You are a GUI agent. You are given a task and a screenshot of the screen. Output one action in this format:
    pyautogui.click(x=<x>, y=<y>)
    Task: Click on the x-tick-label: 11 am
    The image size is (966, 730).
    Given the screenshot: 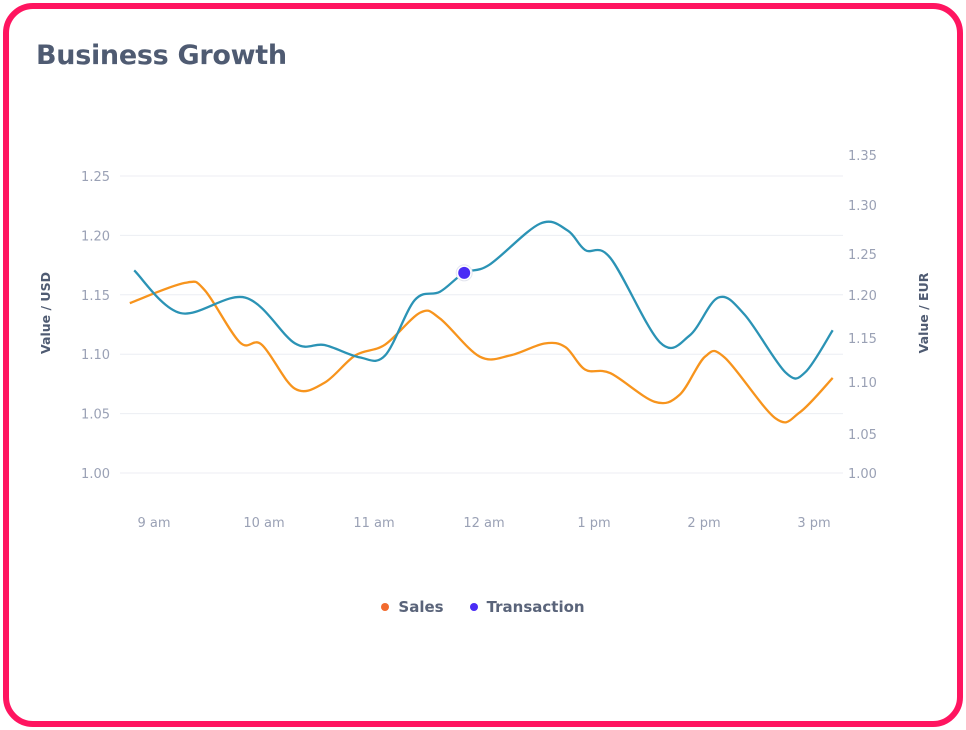 What is the action you would take?
    pyautogui.click(x=373, y=523)
    